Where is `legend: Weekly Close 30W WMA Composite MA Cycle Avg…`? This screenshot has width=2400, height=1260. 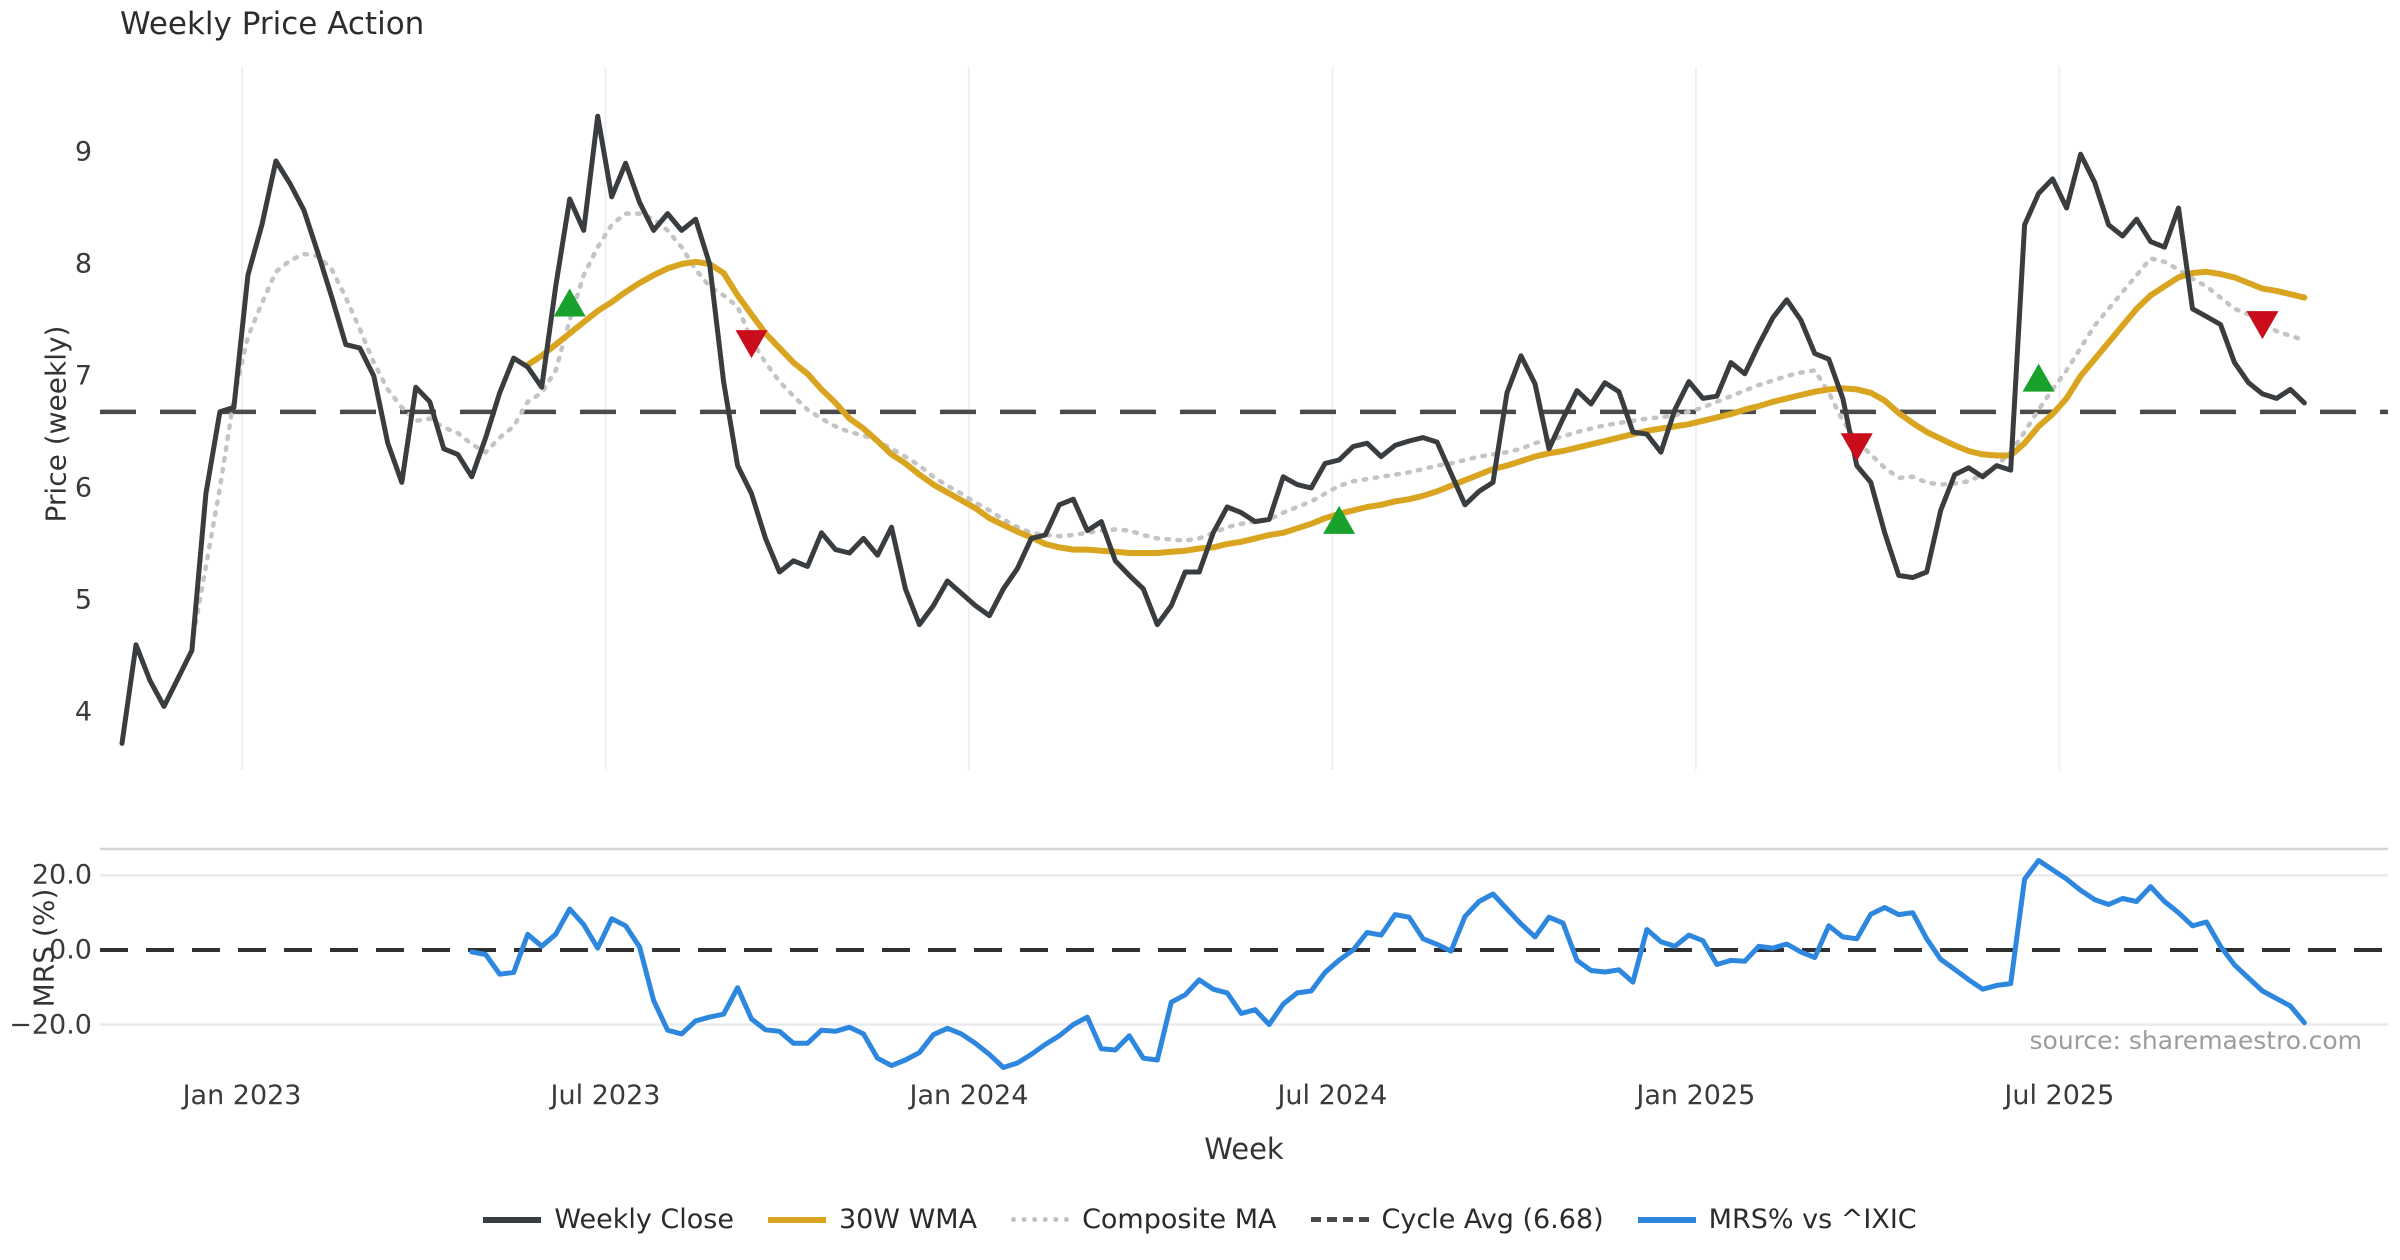
legend: Weekly Close 30W WMA Composite MA Cycle Avg… is located at coordinates (1200, 1219).